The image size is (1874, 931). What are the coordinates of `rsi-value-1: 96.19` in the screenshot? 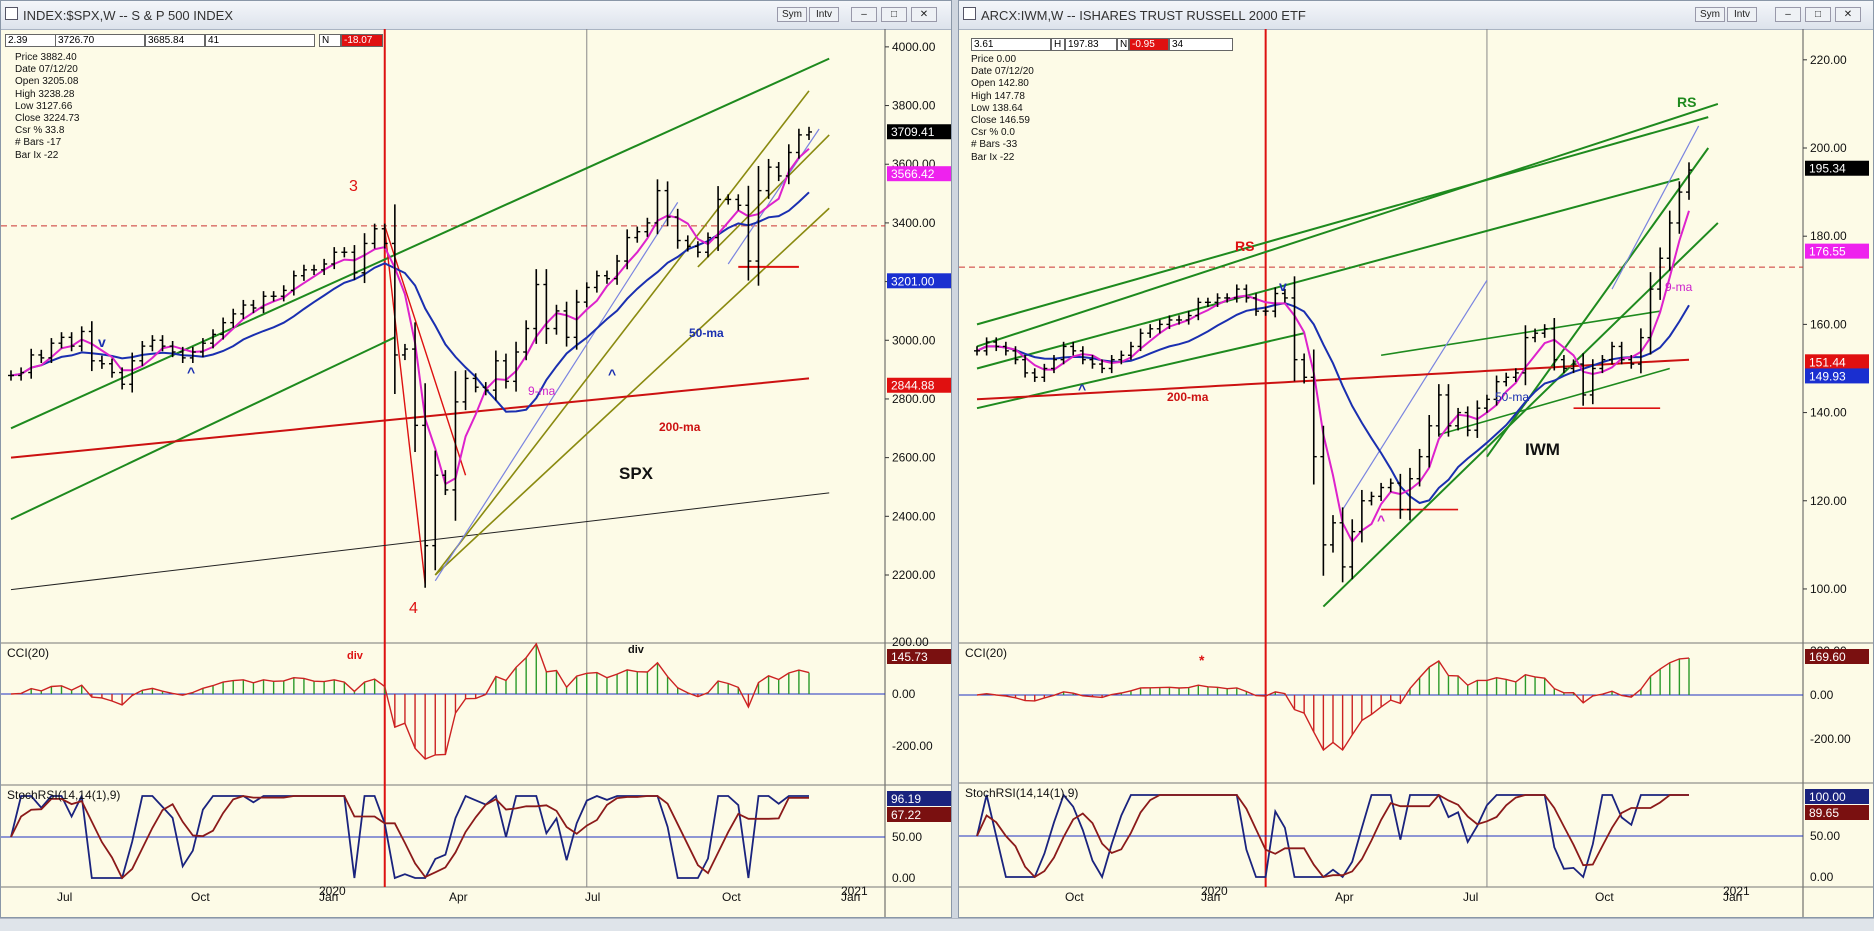 It's located at (906, 799).